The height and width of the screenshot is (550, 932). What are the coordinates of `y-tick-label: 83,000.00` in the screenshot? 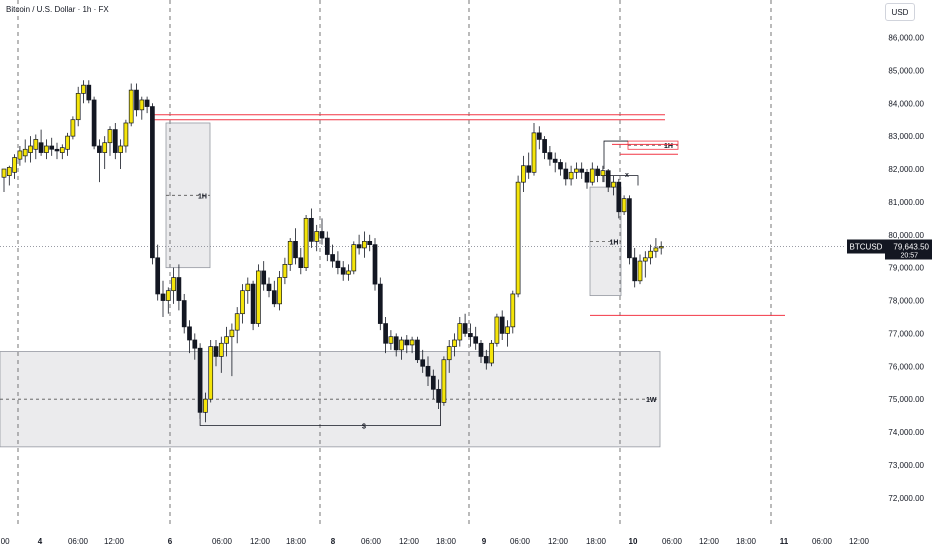 It's located at (906, 136).